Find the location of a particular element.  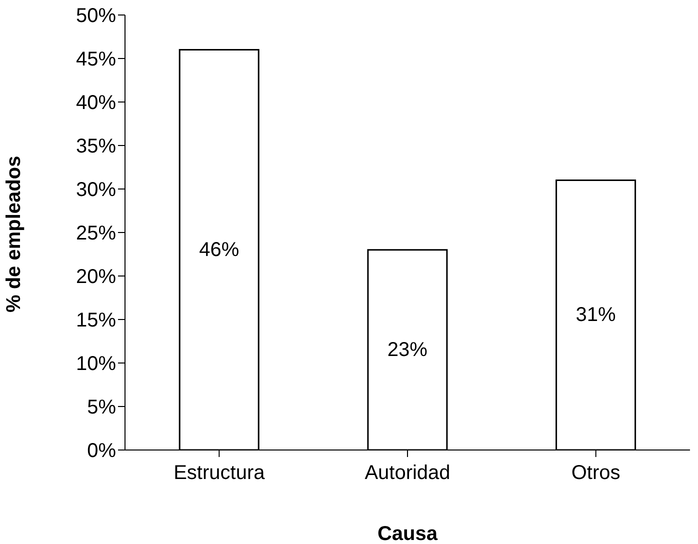

y-tick-label: 35% is located at coordinates (96, 147).